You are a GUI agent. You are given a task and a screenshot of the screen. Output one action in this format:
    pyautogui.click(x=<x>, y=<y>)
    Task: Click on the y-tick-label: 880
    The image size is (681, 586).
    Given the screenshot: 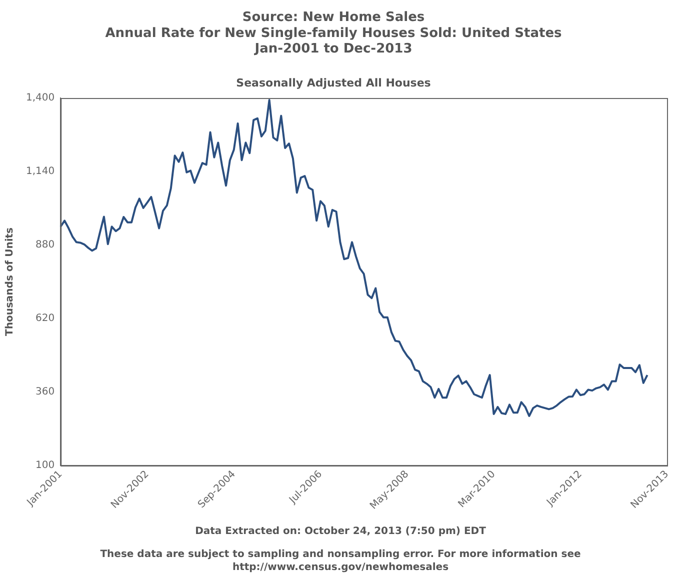 What is the action you would take?
    pyautogui.click(x=45, y=245)
    